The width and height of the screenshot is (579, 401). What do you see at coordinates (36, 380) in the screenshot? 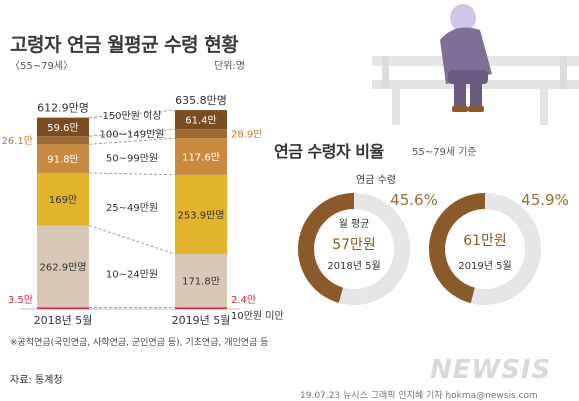
I see `source-label: 자료: 통계청` at bounding box center [36, 380].